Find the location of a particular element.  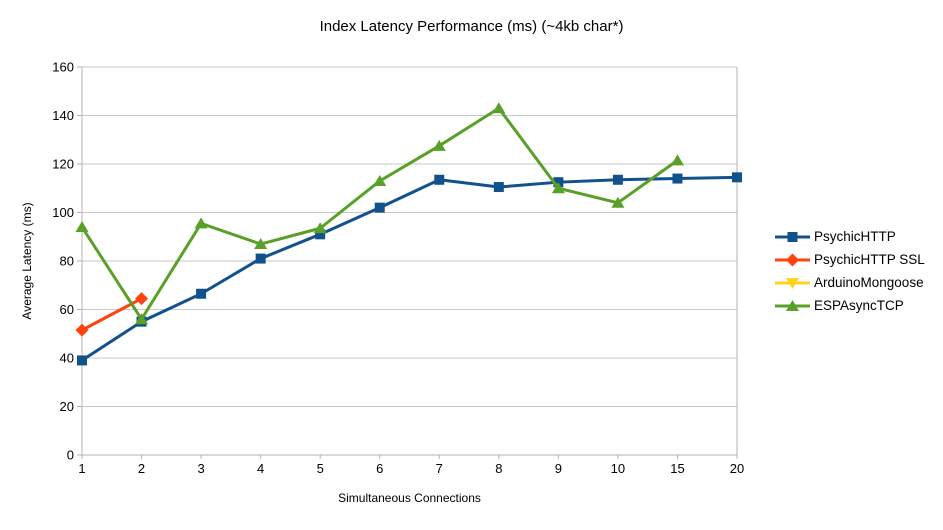

legend-item-espasynctcp: ESPAsyncTCP is located at coordinates (850, 305).